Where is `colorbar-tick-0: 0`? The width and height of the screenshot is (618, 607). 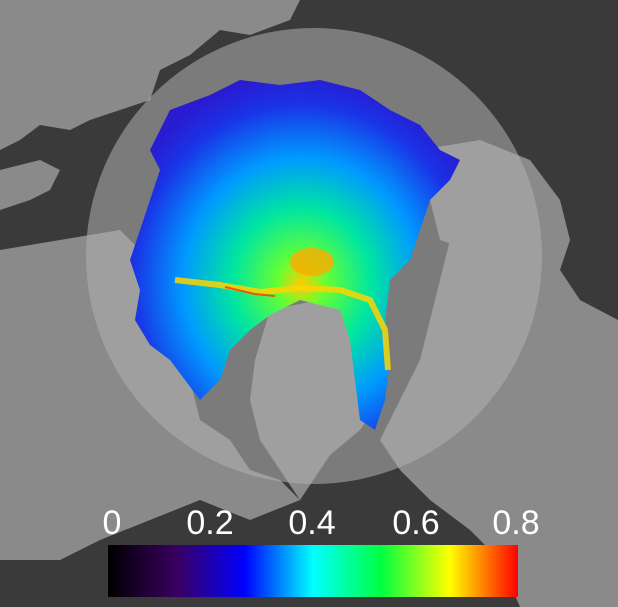
colorbar-tick-0: 0 is located at coordinates (112, 523).